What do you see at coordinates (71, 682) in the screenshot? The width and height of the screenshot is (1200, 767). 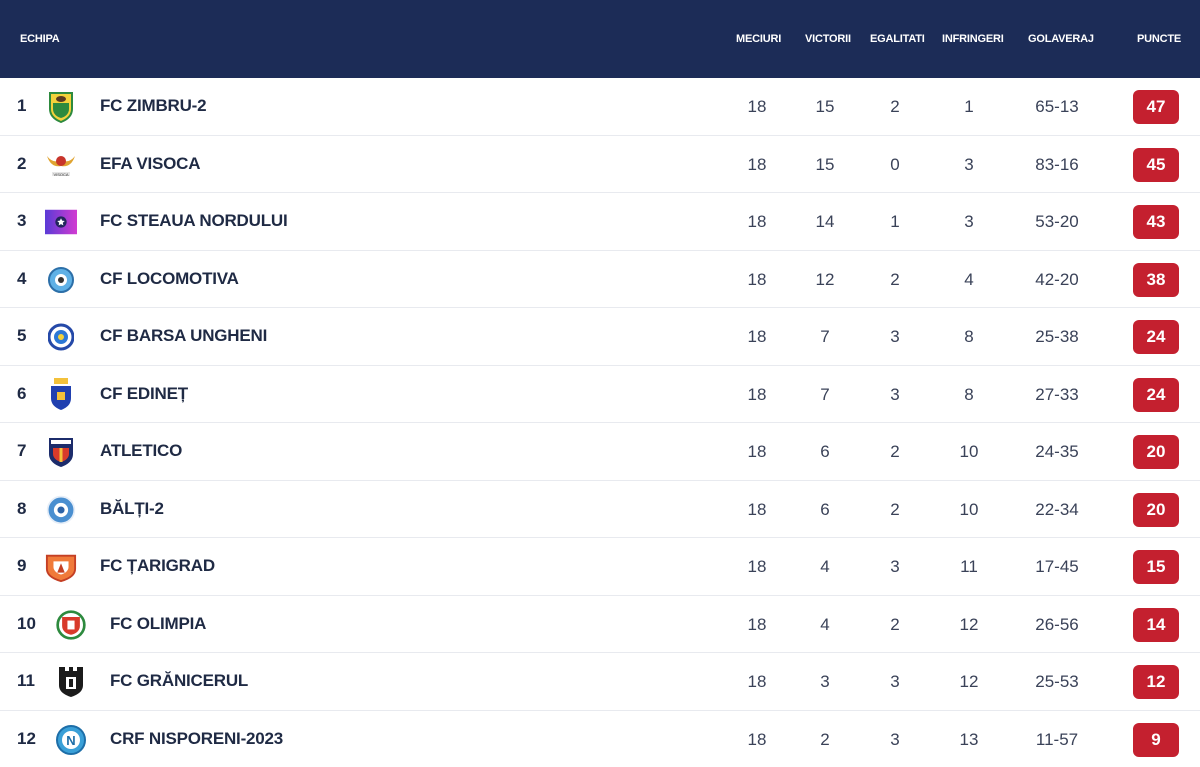 I see `granicerul-logo` at bounding box center [71, 682].